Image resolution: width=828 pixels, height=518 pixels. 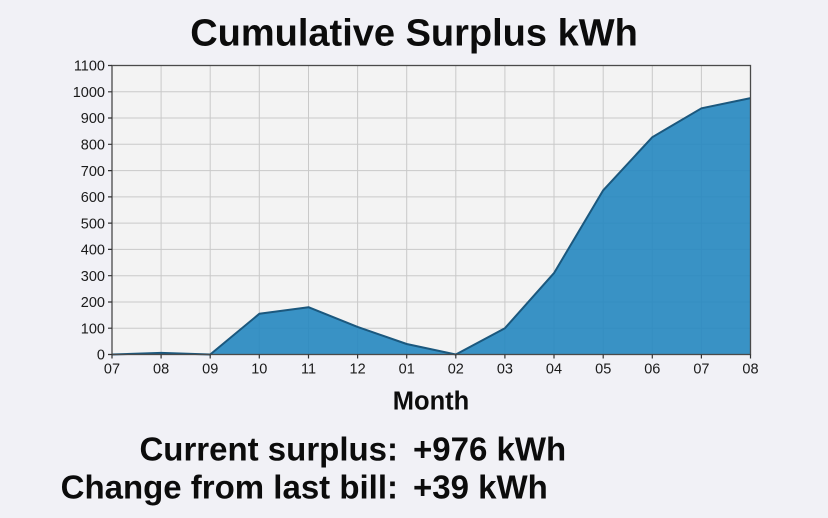 What do you see at coordinates (93, 146) in the screenshot?
I see `svg-text: 800` at bounding box center [93, 146].